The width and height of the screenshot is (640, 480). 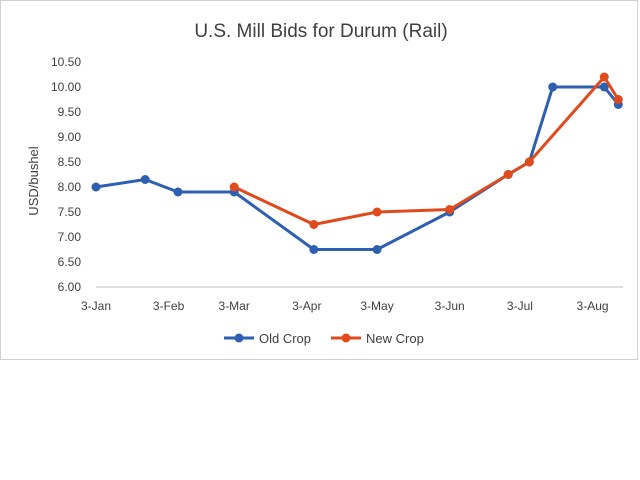 What do you see at coordinates (70, 112) in the screenshot?
I see `y-tick-label: 9.50` at bounding box center [70, 112].